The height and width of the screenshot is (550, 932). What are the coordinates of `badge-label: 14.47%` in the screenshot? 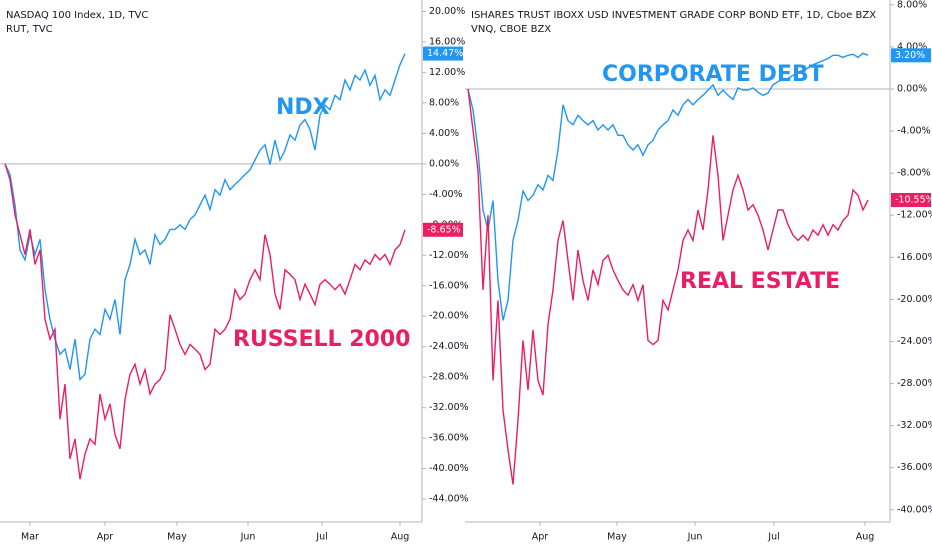 It's located at (445, 53).